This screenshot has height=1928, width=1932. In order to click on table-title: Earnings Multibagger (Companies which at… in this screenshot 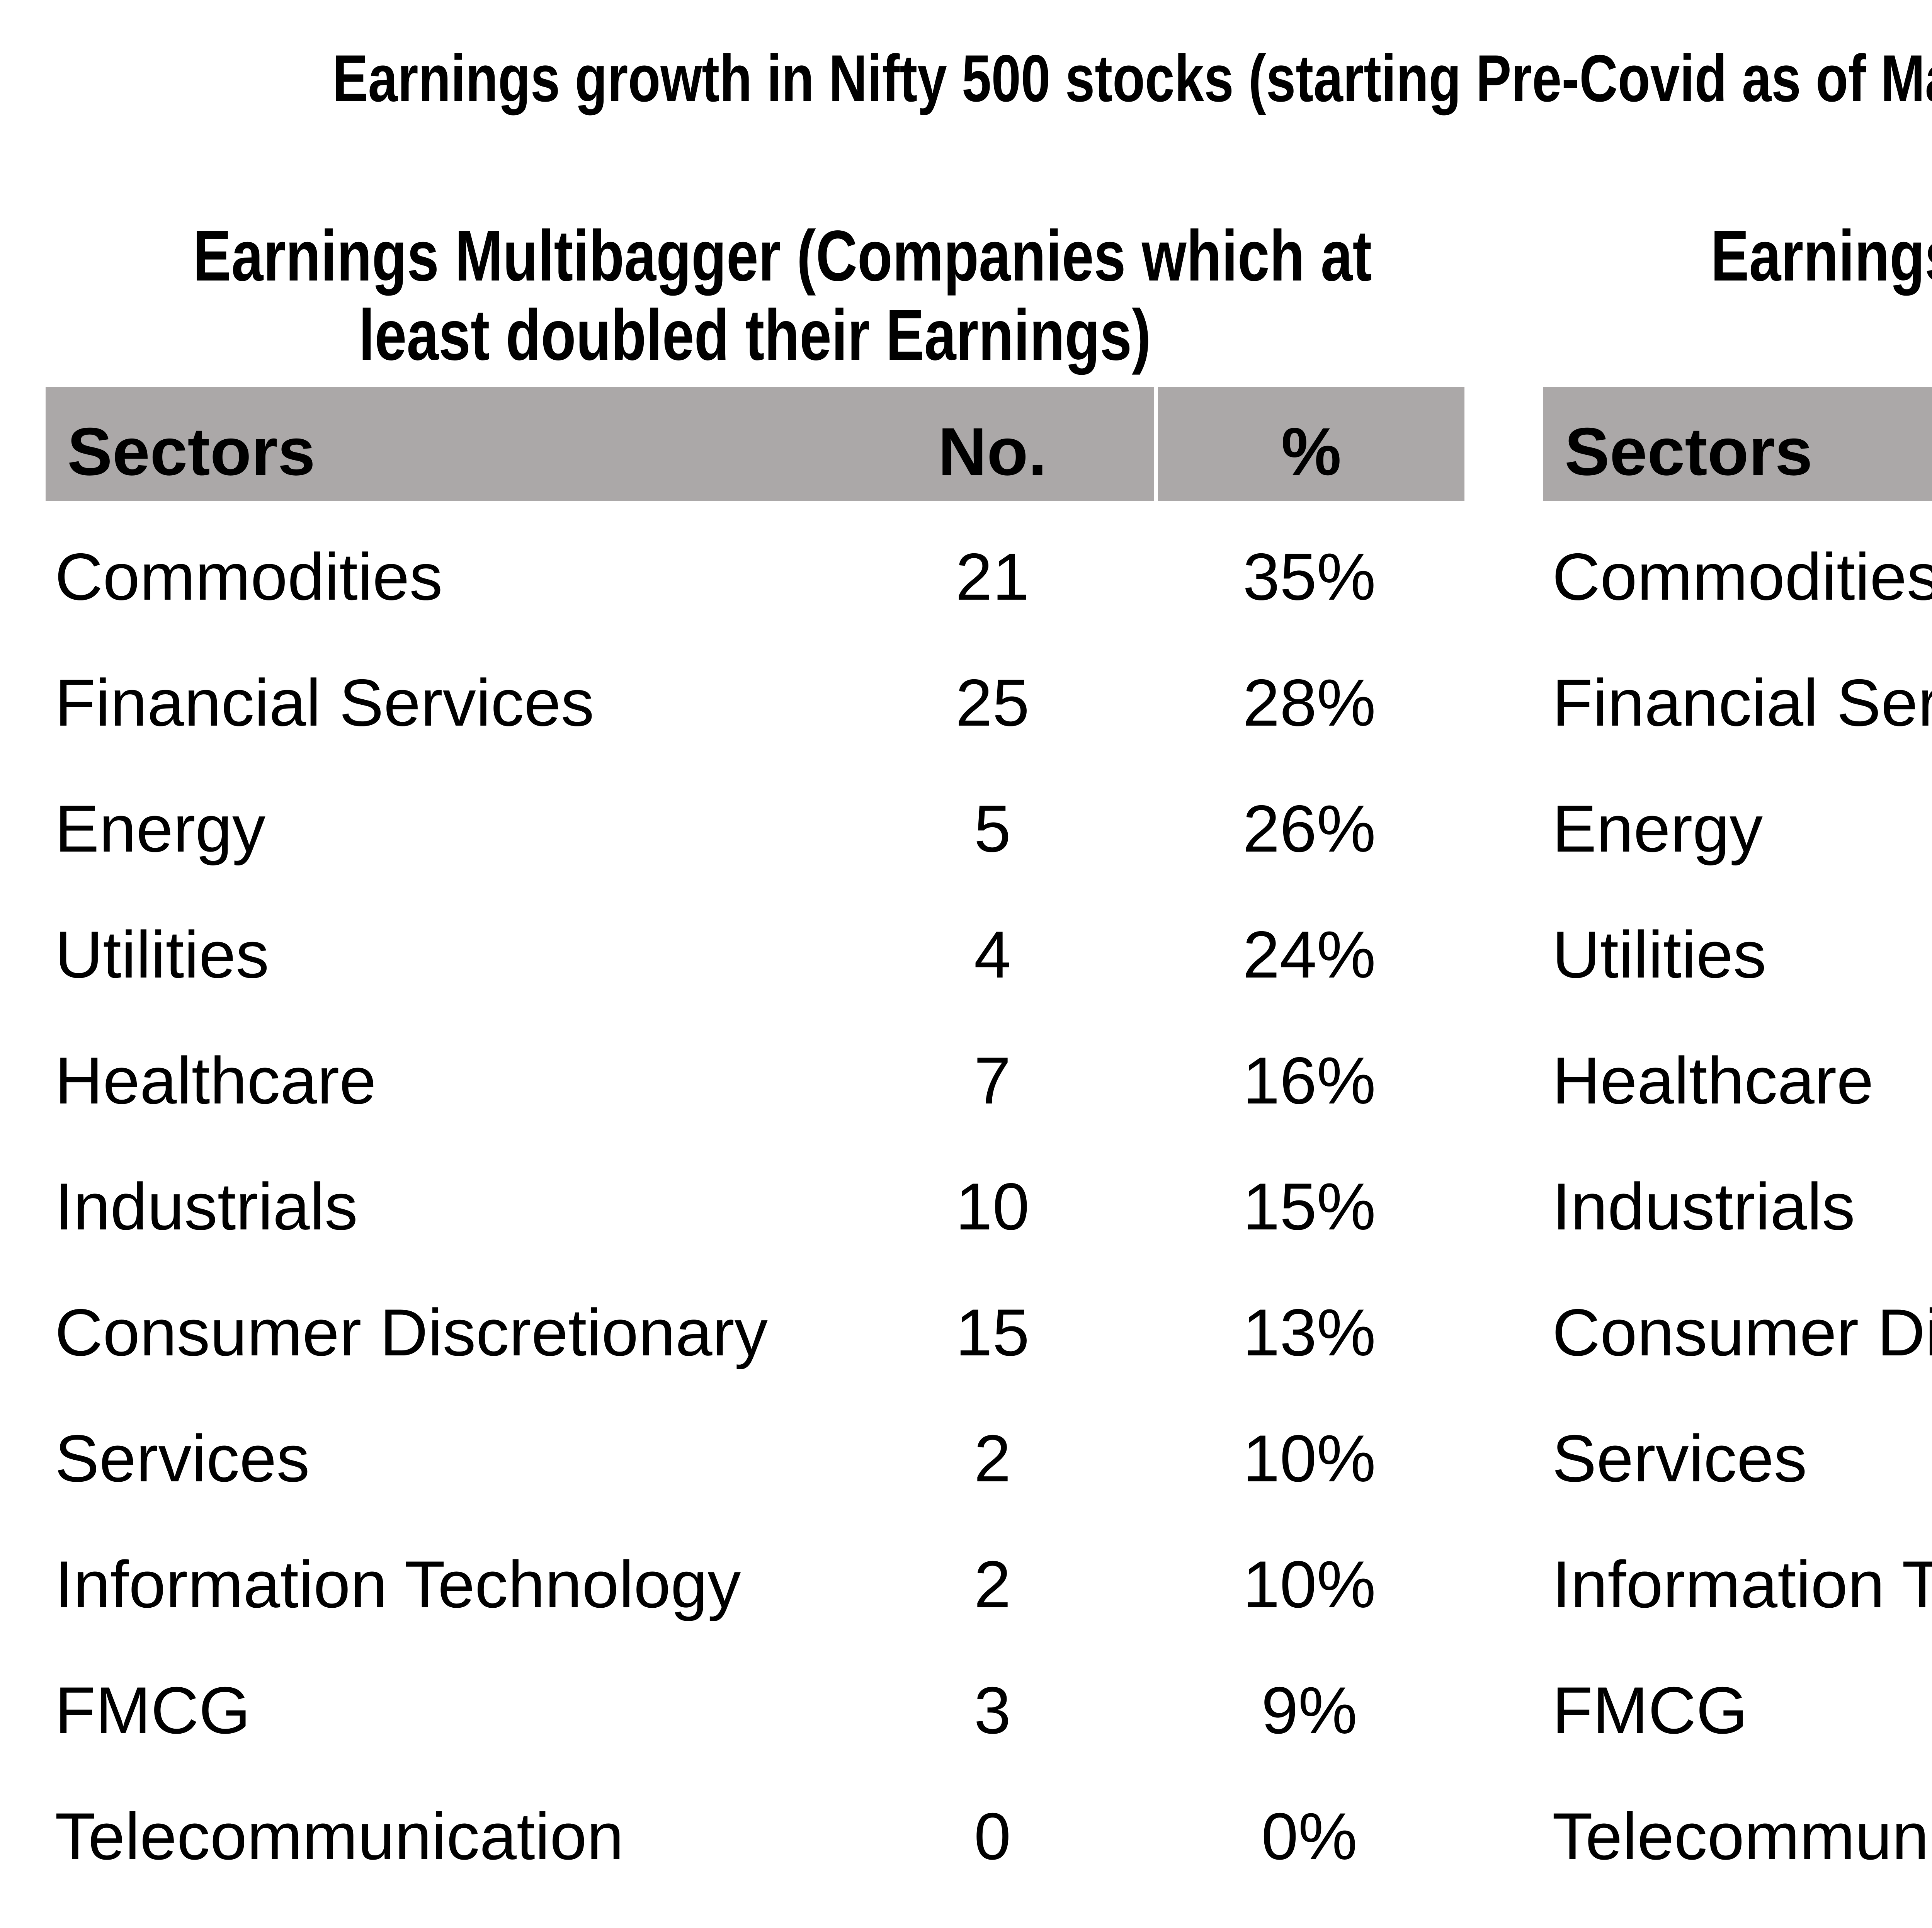, I will do `click(755, 295)`.